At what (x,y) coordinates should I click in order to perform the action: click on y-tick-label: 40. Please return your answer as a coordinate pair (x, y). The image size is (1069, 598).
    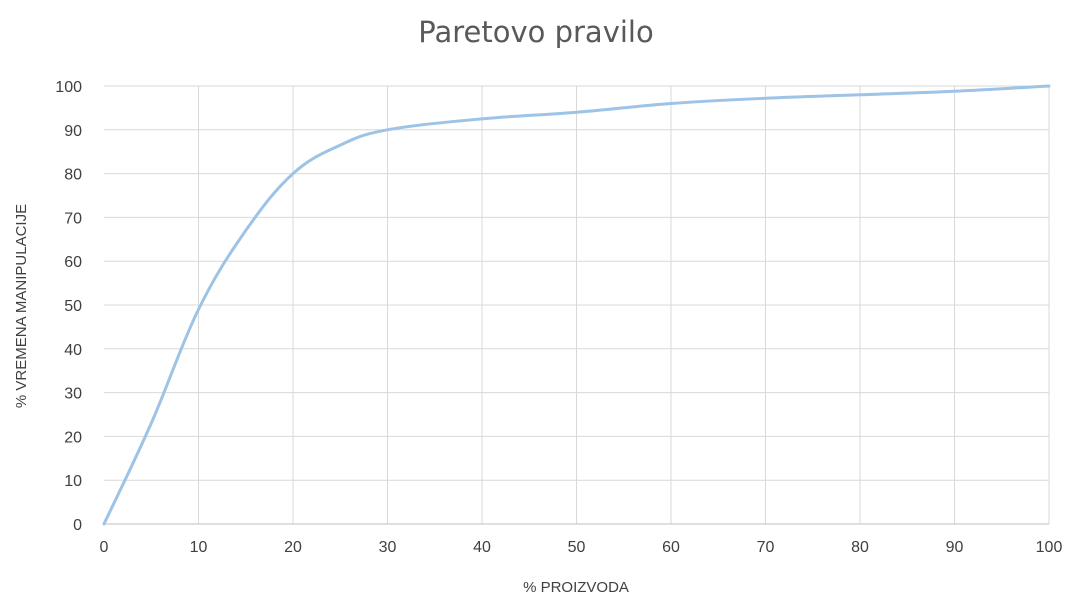
    Looking at the image, I should click on (73, 350).